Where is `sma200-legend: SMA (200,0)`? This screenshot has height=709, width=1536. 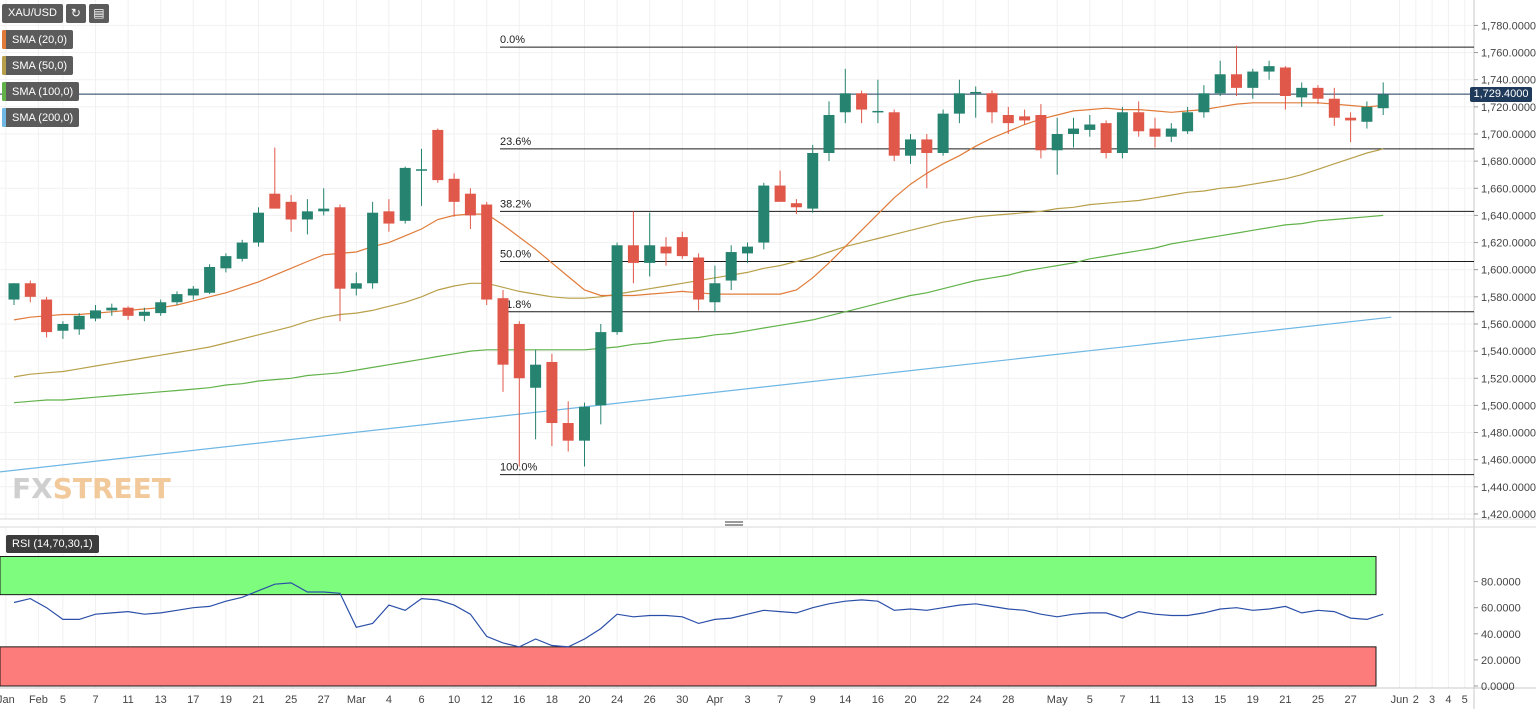 sma200-legend: SMA (200,0) is located at coordinates (41, 117).